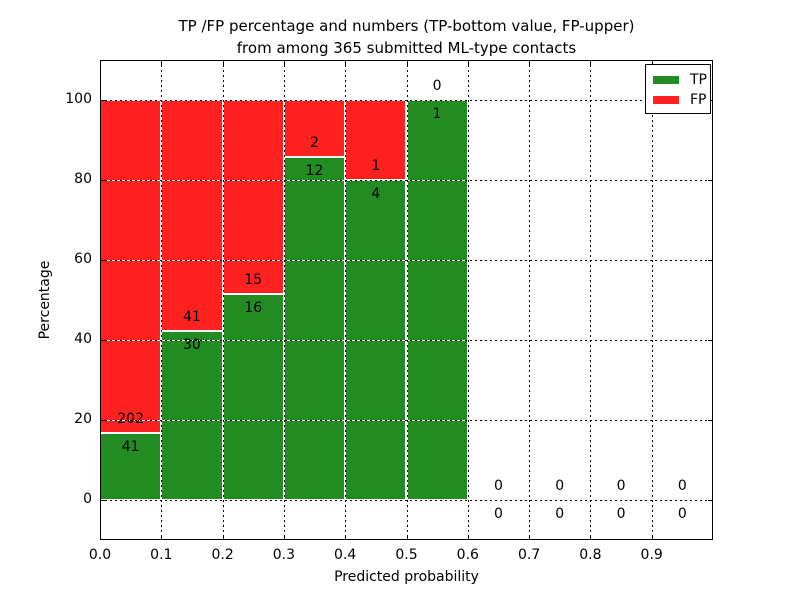  What do you see at coordinates (376, 194) in the screenshot?
I see `tp-count-label: 4` at bounding box center [376, 194].